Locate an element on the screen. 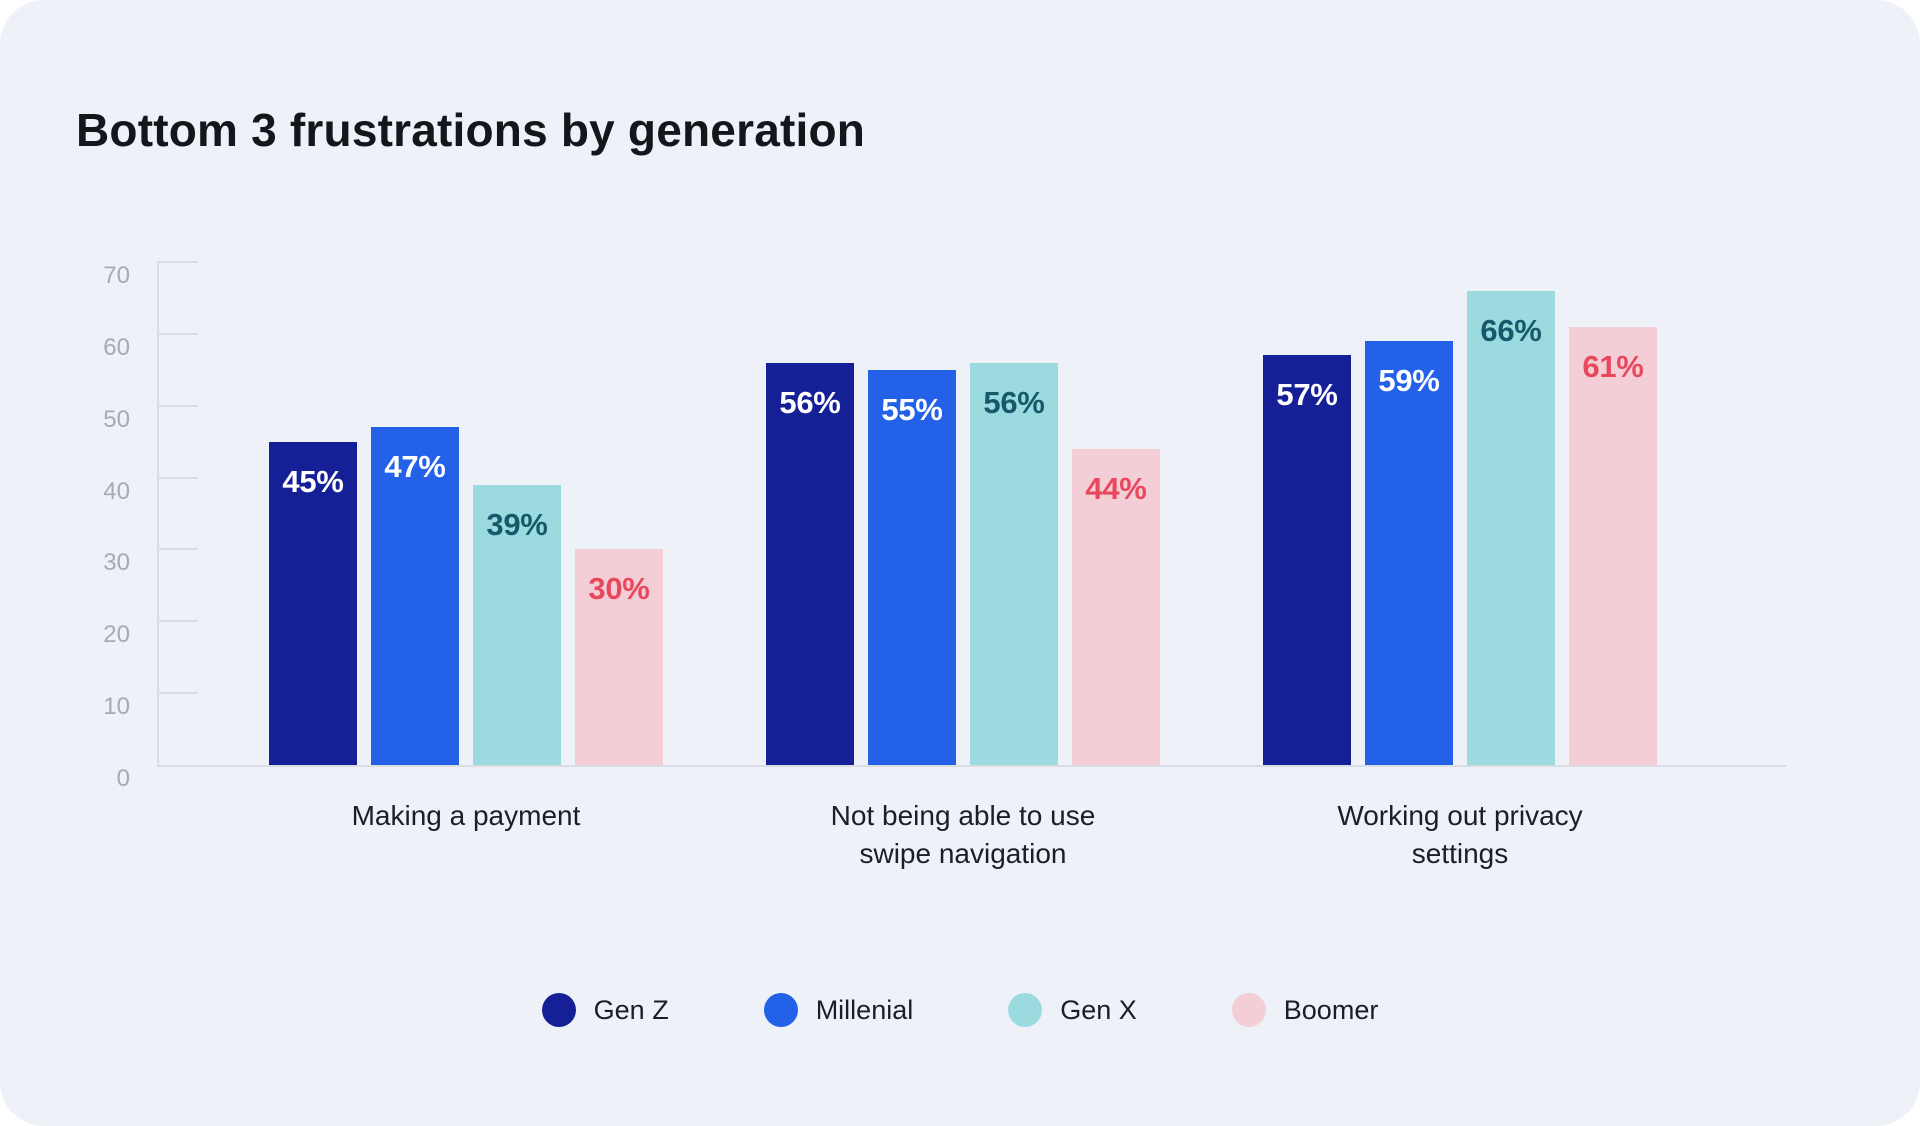 The image size is (1920, 1126). bar: 45% is located at coordinates (313, 603).